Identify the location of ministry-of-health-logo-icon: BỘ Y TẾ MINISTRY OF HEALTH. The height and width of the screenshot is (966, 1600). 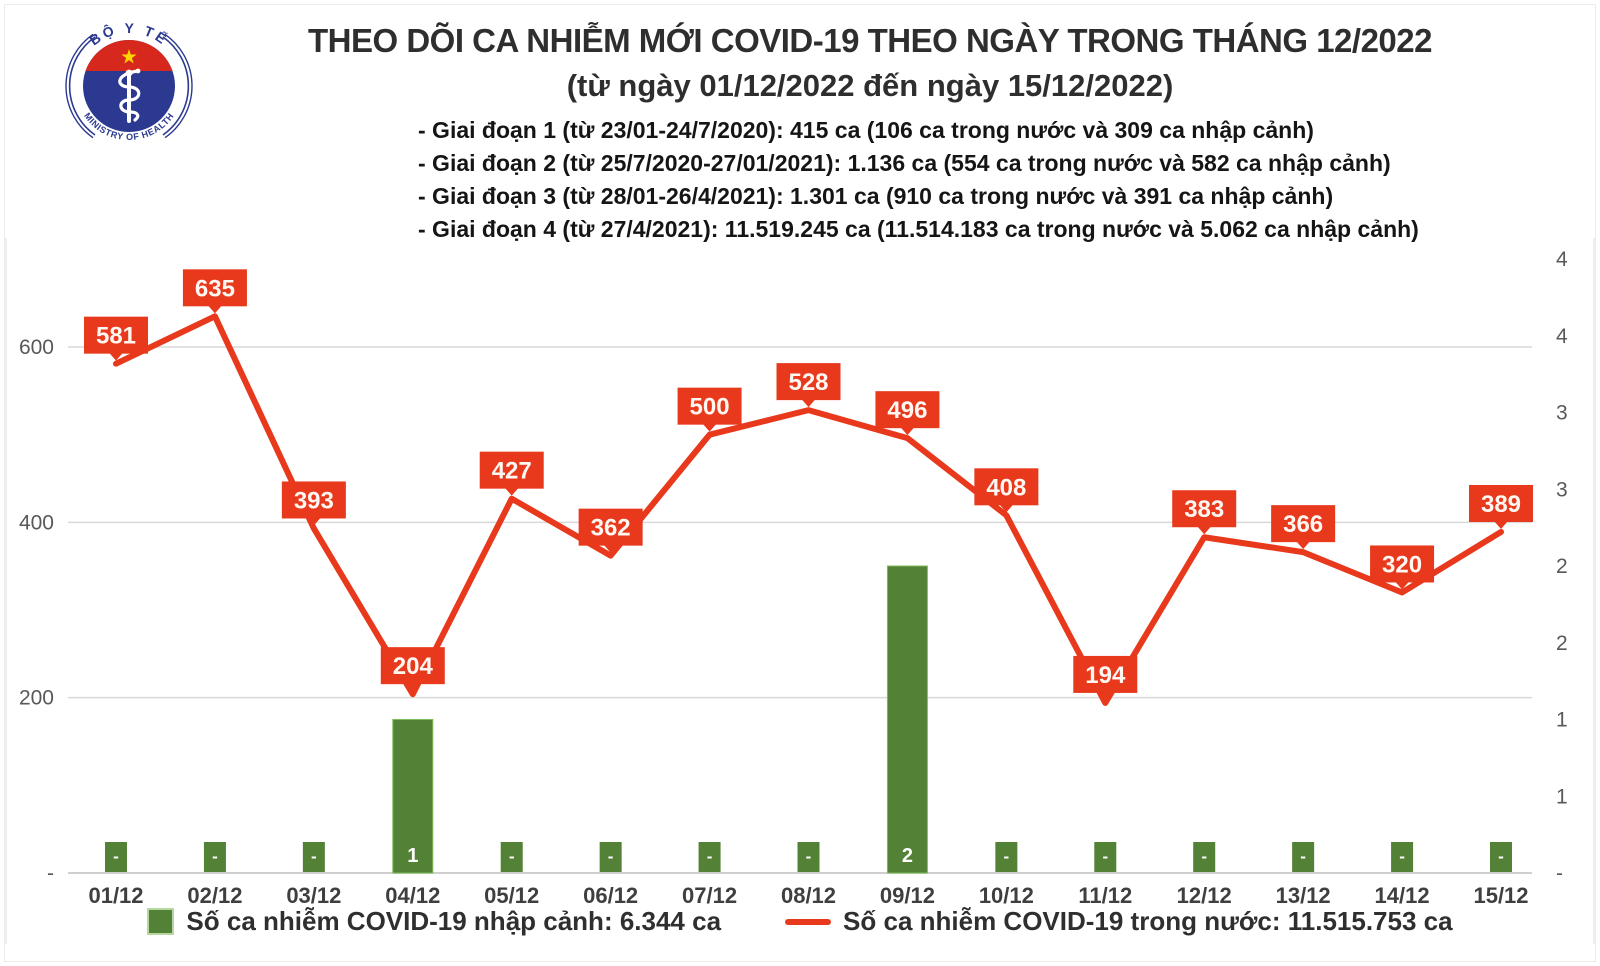
(129, 86).